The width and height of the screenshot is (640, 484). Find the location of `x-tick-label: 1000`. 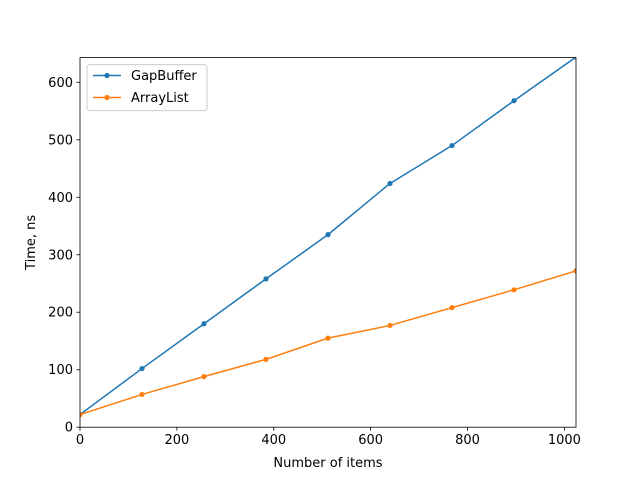

x-tick-label: 1000 is located at coordinates (564, 440).